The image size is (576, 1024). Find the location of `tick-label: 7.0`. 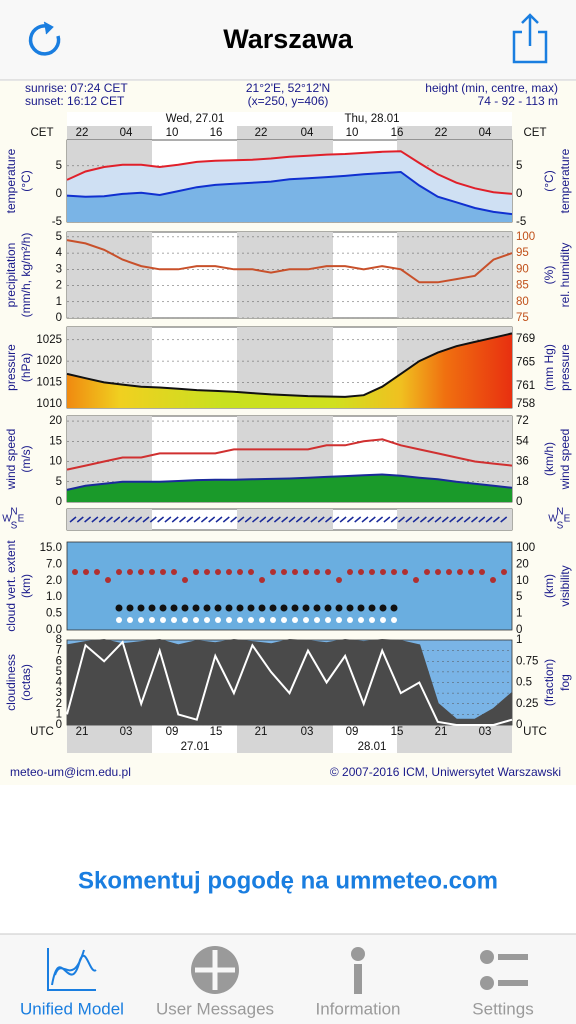

tick-label: 7.0 is located at coordinates (54, 564).